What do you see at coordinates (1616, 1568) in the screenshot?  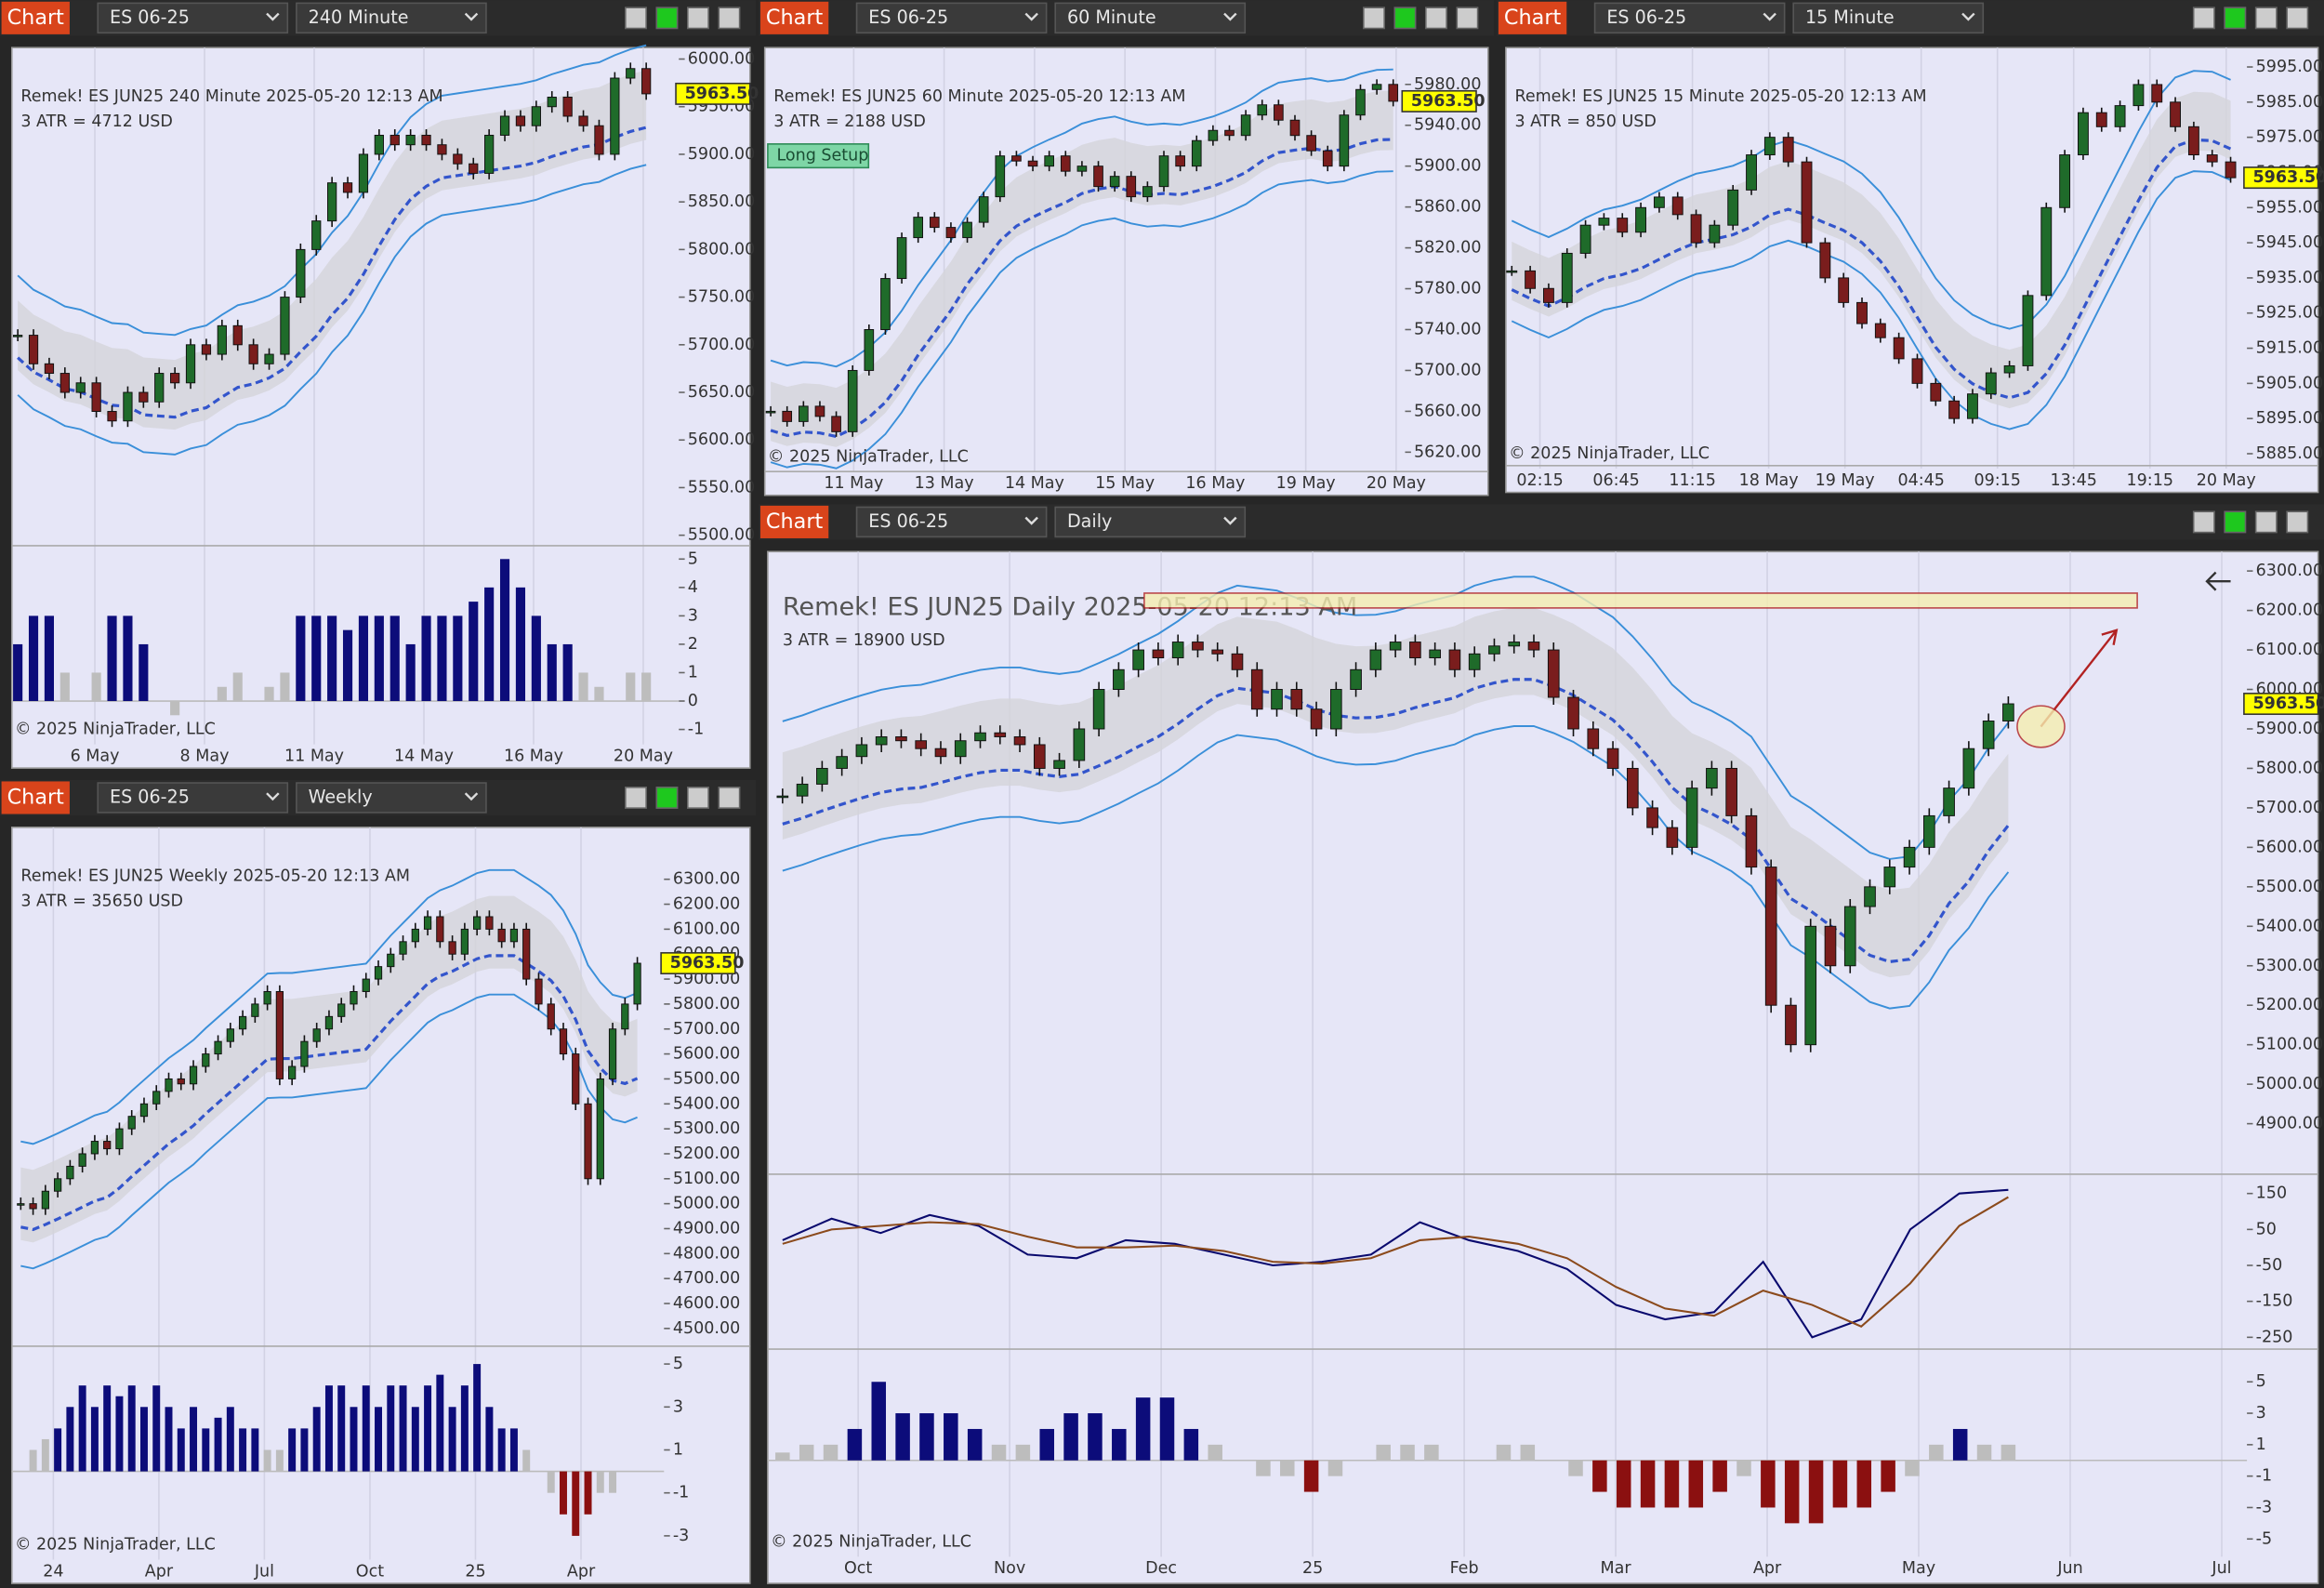 I see `date-label: Mar` at bounding box center [1616, 1568].